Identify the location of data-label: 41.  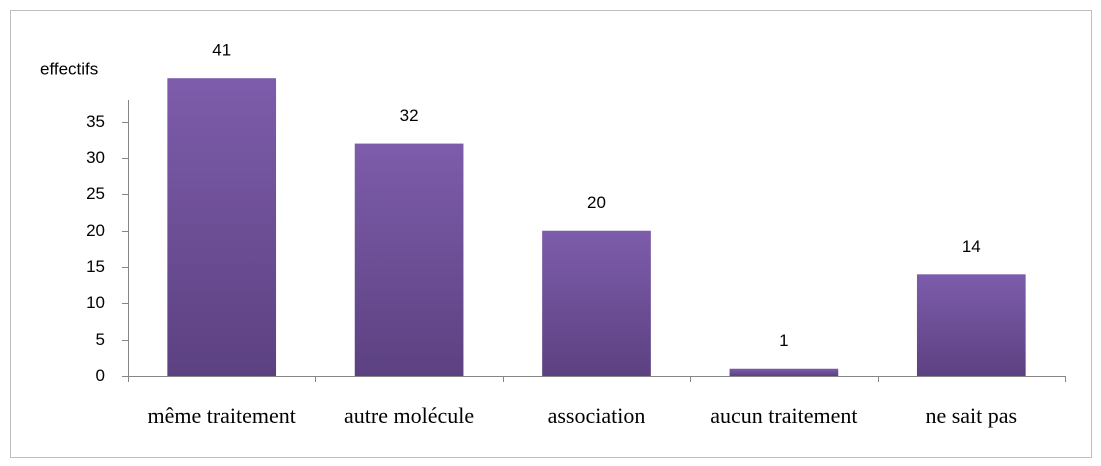
(221, 50).